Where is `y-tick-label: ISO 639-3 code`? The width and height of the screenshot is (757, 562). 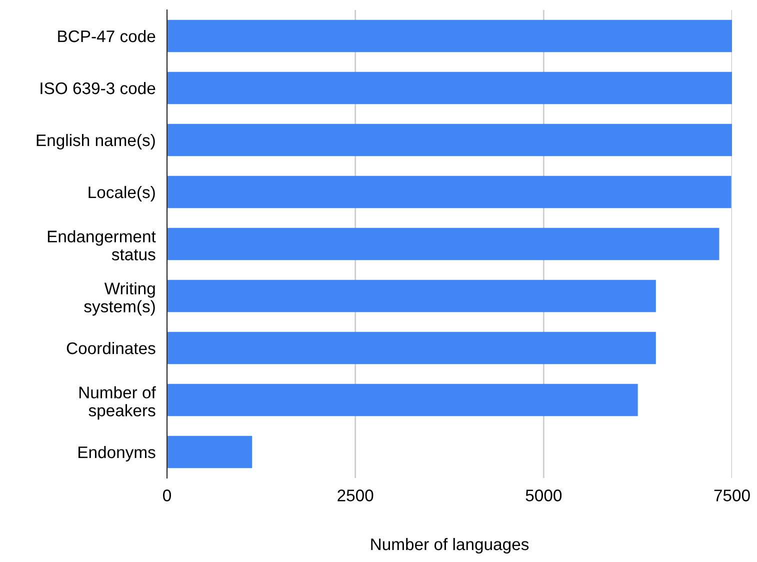 y-tick-label: ISO 639-3 code is located at coordinates (98, 88).